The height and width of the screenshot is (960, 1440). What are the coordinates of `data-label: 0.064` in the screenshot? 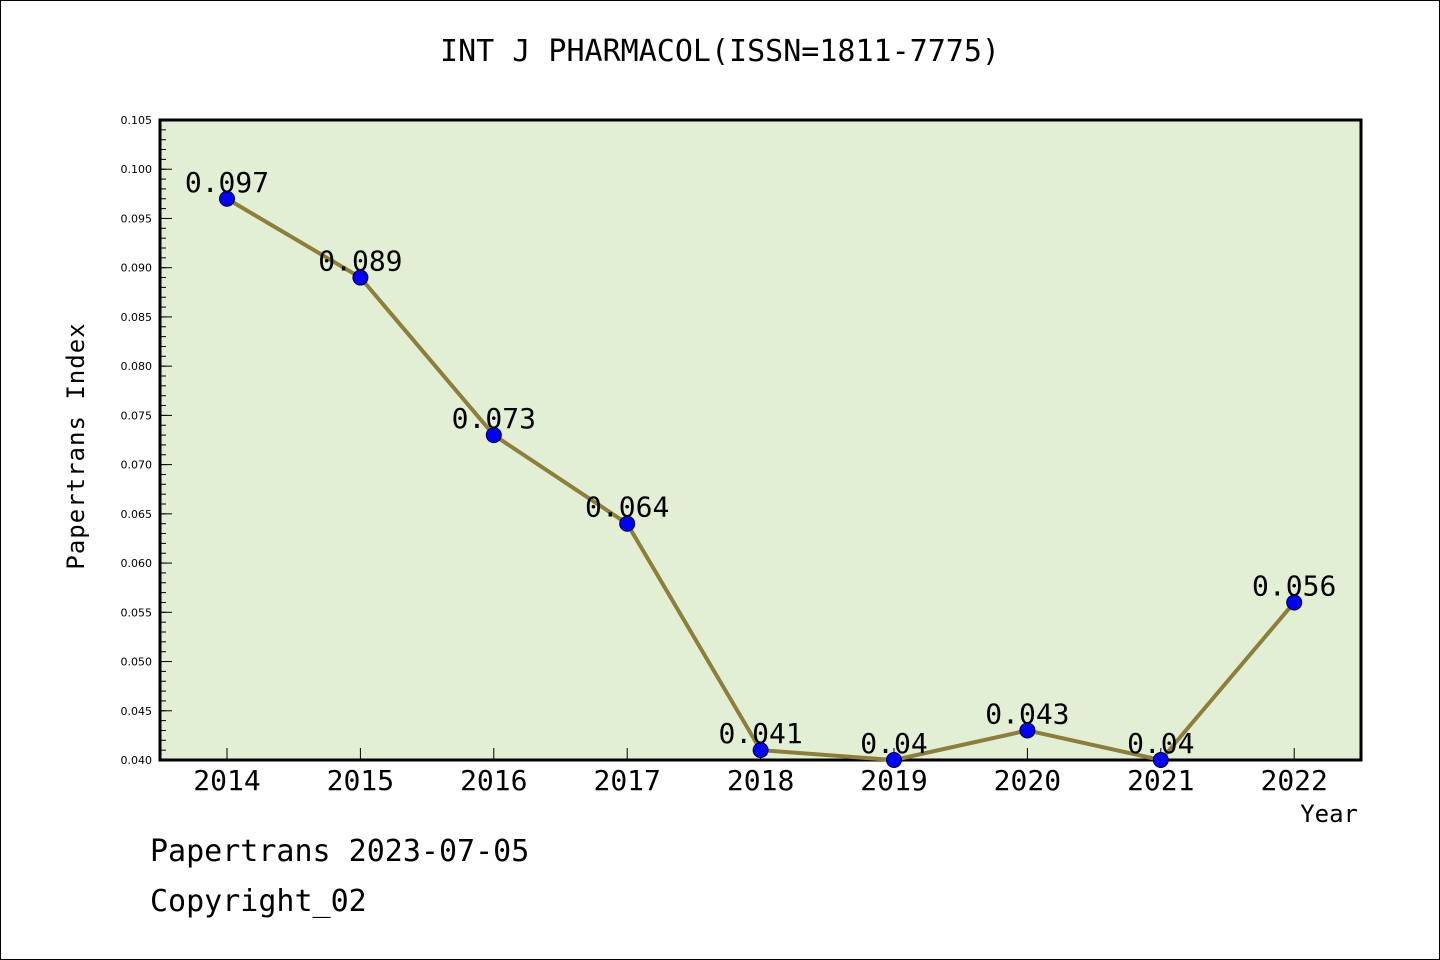 It's located at (627, 507).